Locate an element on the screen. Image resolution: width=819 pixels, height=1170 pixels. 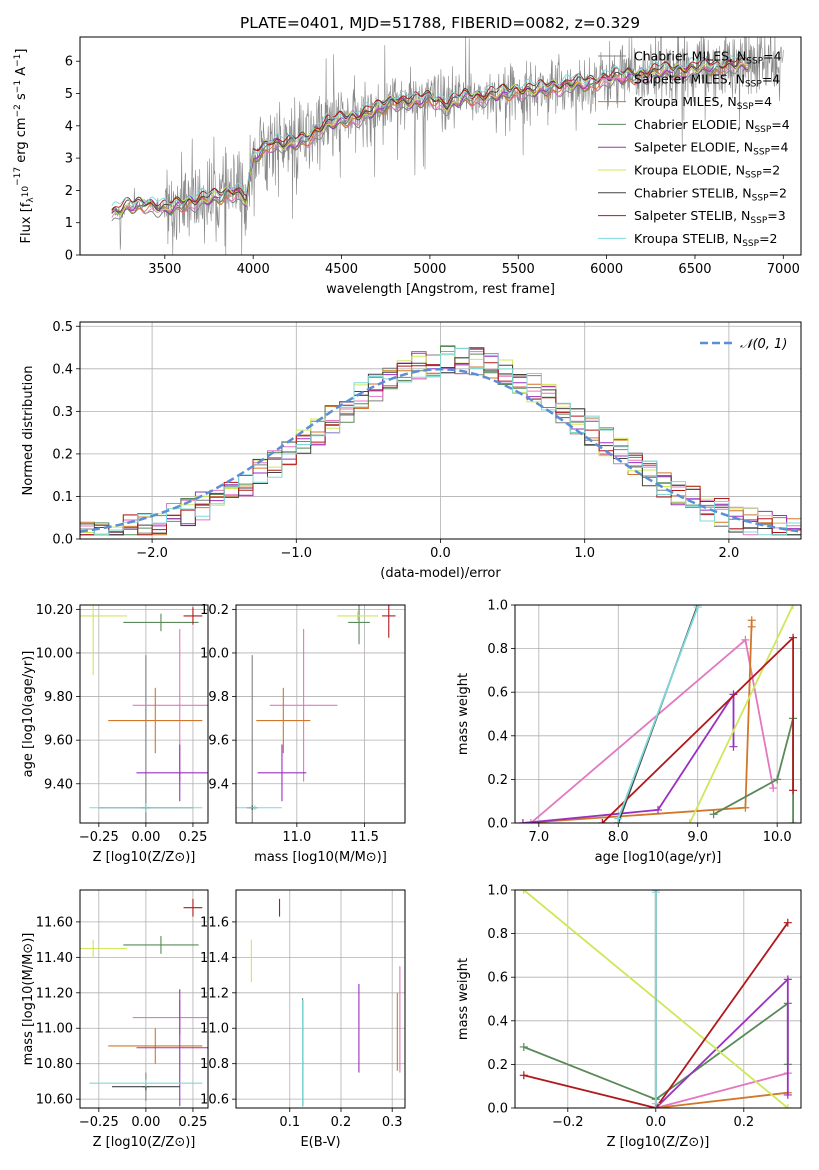
legend-label-part: Kroupa STELIB, N is located at coordinates (688, 238).